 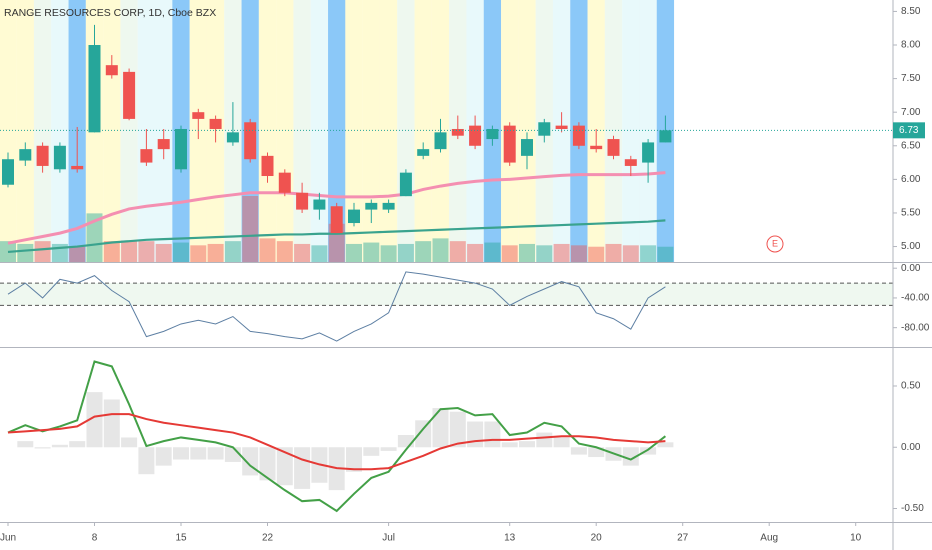 I want to click on y-tick-label: 5.50, so click(x=911, y=213).